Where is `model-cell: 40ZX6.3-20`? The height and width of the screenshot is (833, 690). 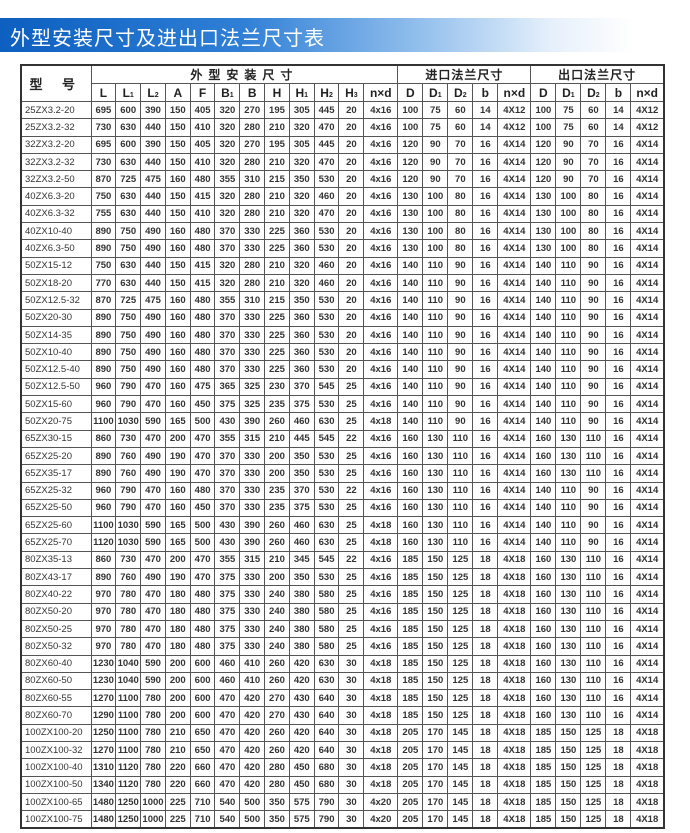 model-cell: 40ZX6.3-20 is located at coordinates (56, 196).